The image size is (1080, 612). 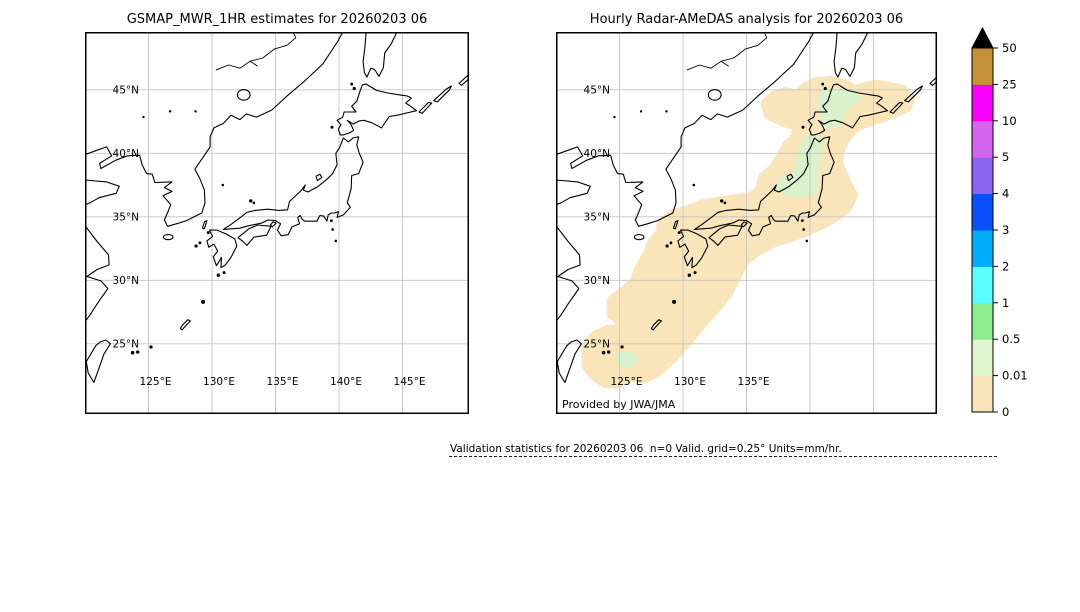 I want to click on lat-label: 30°N, so click(x=597, y=281).